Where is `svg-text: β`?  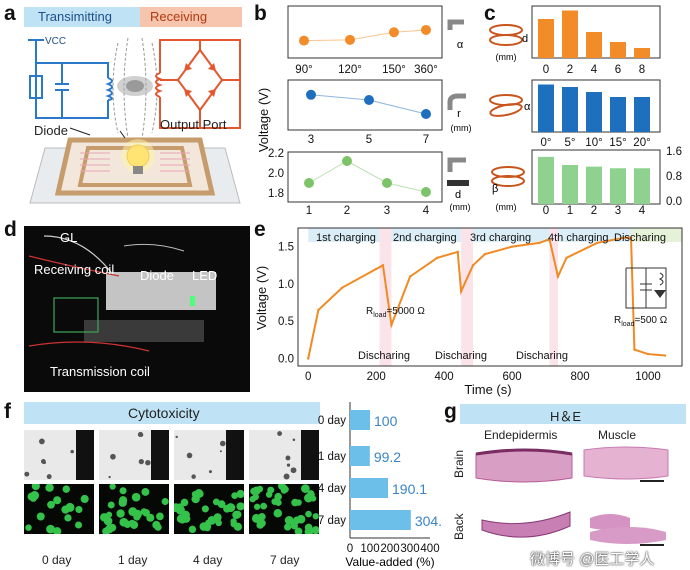 svg-text: β is located at coordinates (495, 189).